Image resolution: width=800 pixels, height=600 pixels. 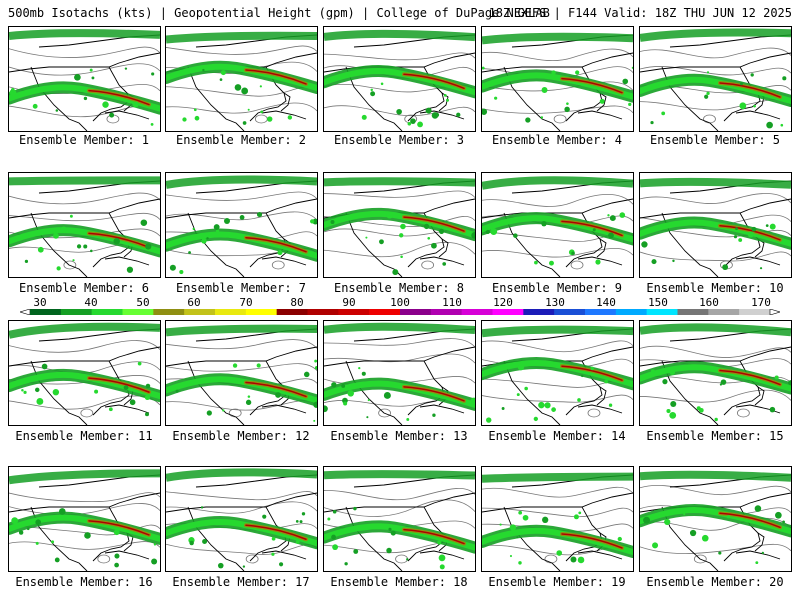 I want to click on colorbar-tick-label: 110, so click(x=452, y=302).